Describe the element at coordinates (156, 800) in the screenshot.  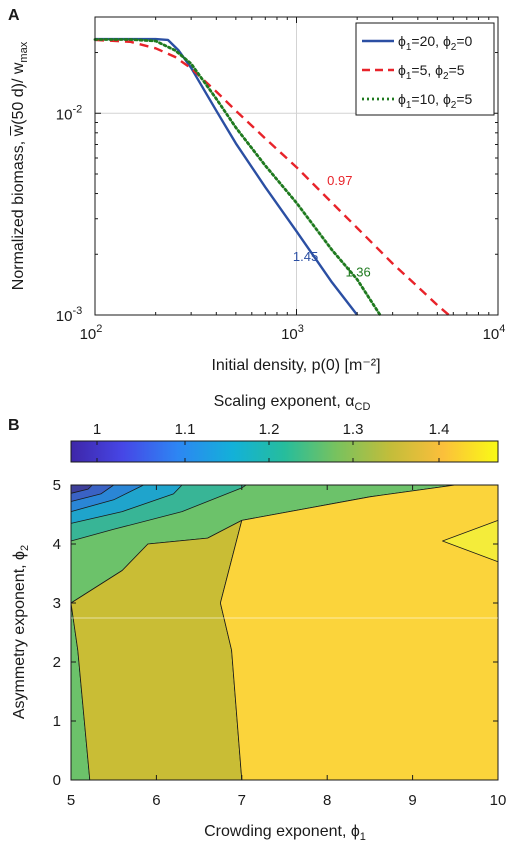
I see `x-tick-label: 6` at that location.